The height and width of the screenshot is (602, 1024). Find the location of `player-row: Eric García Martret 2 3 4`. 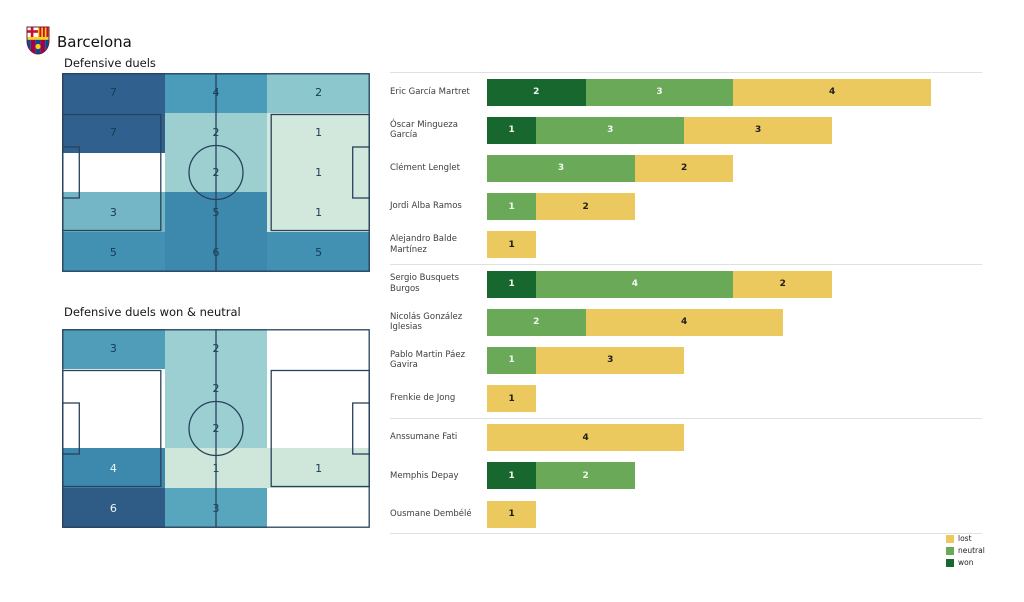

player-row: Eric García Martret 2 3 4 is located at coordinates (686, 92).